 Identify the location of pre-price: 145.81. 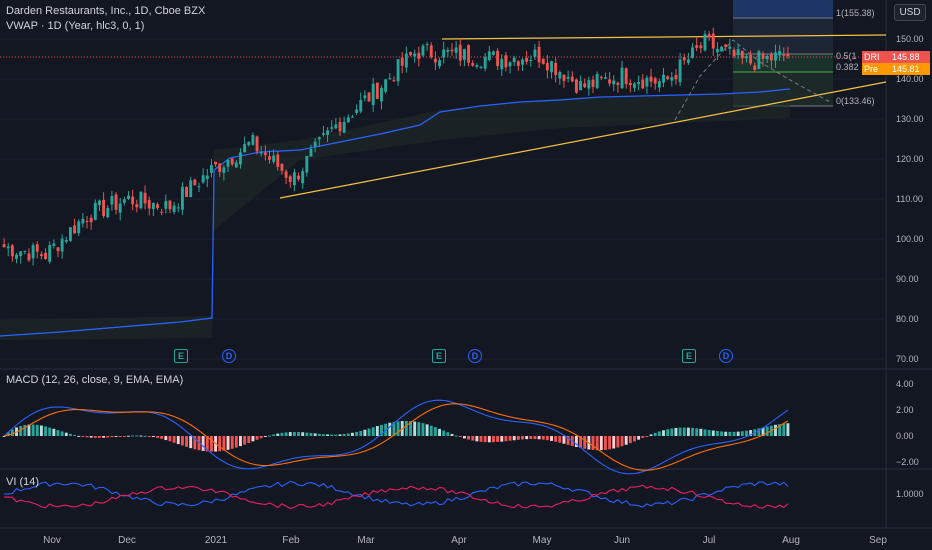
(910, 69).